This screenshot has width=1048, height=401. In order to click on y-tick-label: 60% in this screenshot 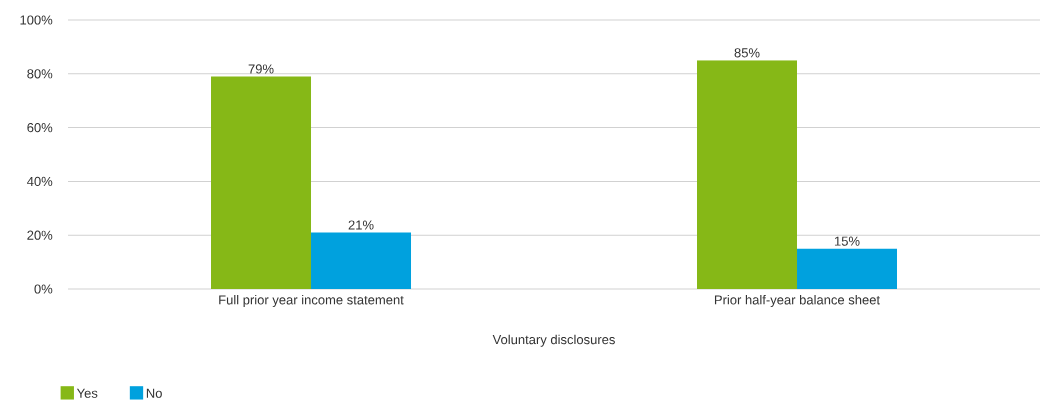, I will do `click(40, 128)`.